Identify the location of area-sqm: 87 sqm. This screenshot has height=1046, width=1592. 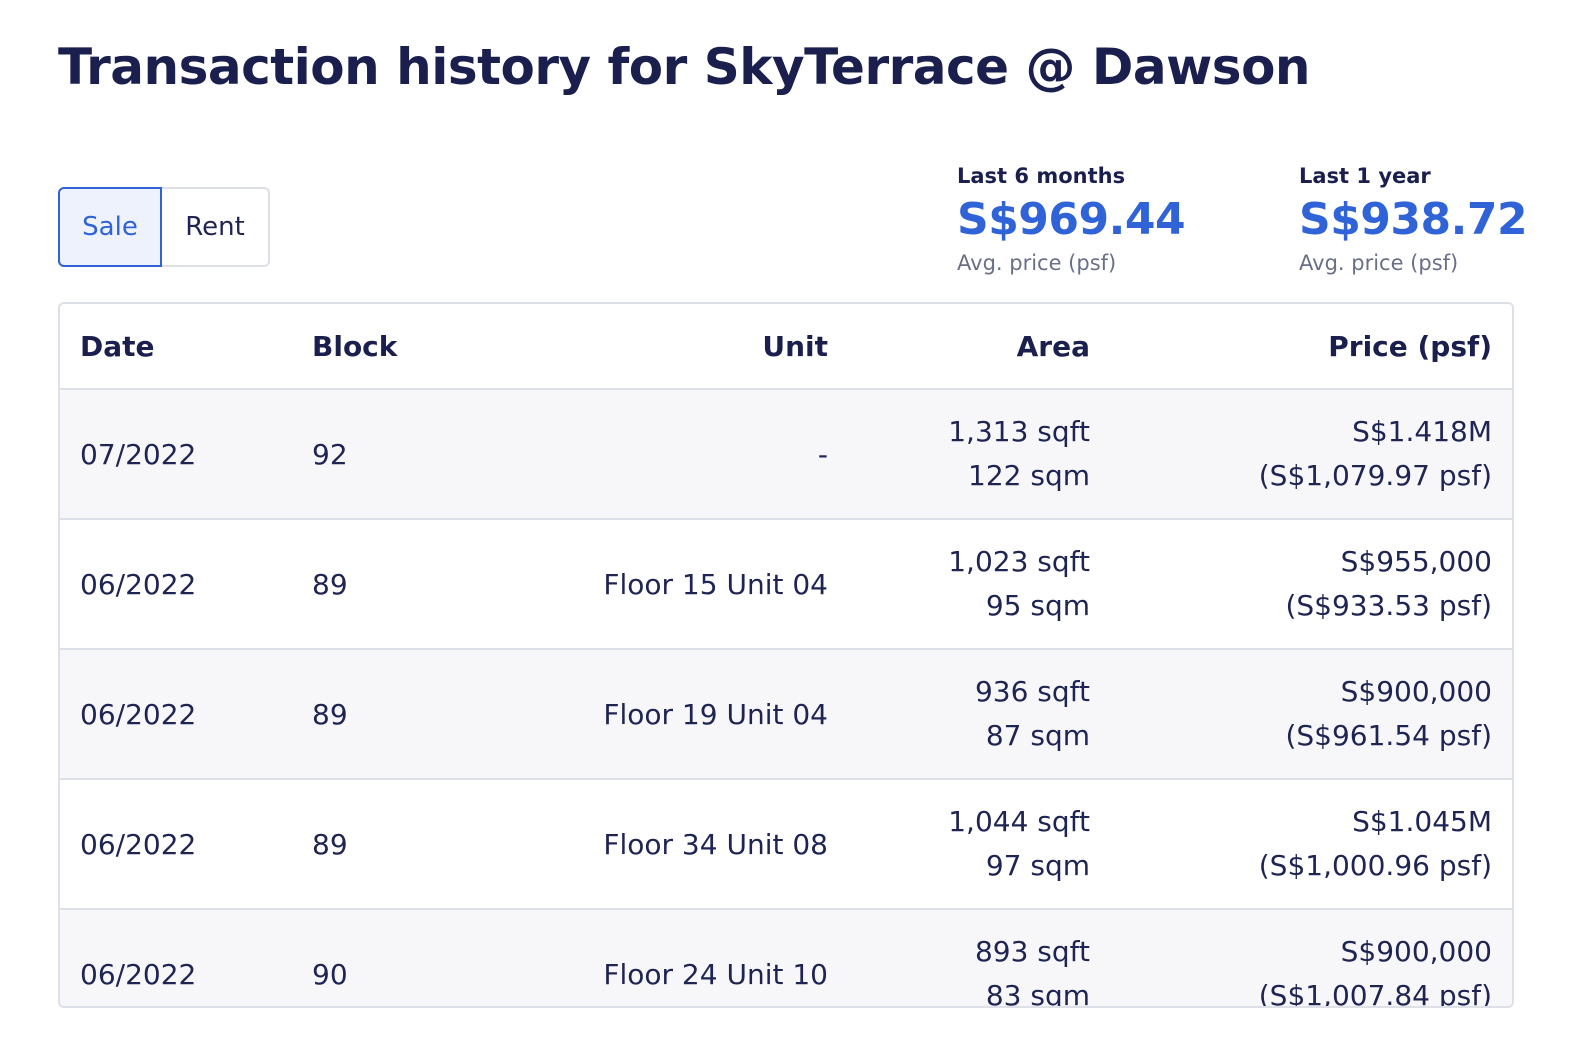
(1037, 735).